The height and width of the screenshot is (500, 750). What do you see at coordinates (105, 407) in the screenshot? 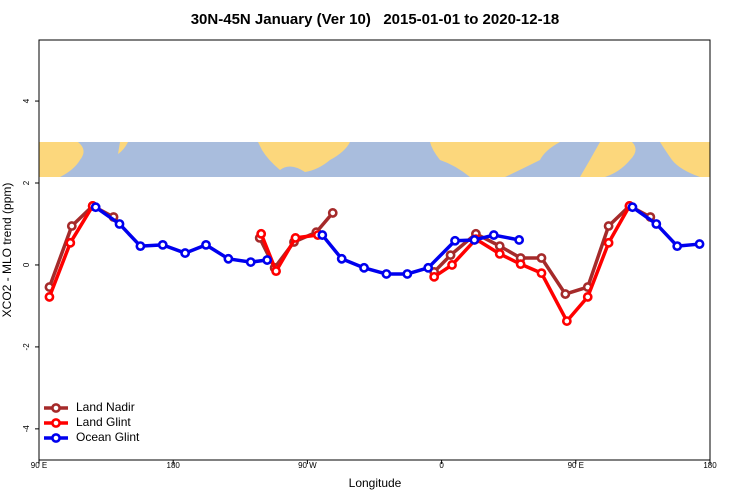
I see `legend-label: Land Nadir` at bounding box center [105, 407].